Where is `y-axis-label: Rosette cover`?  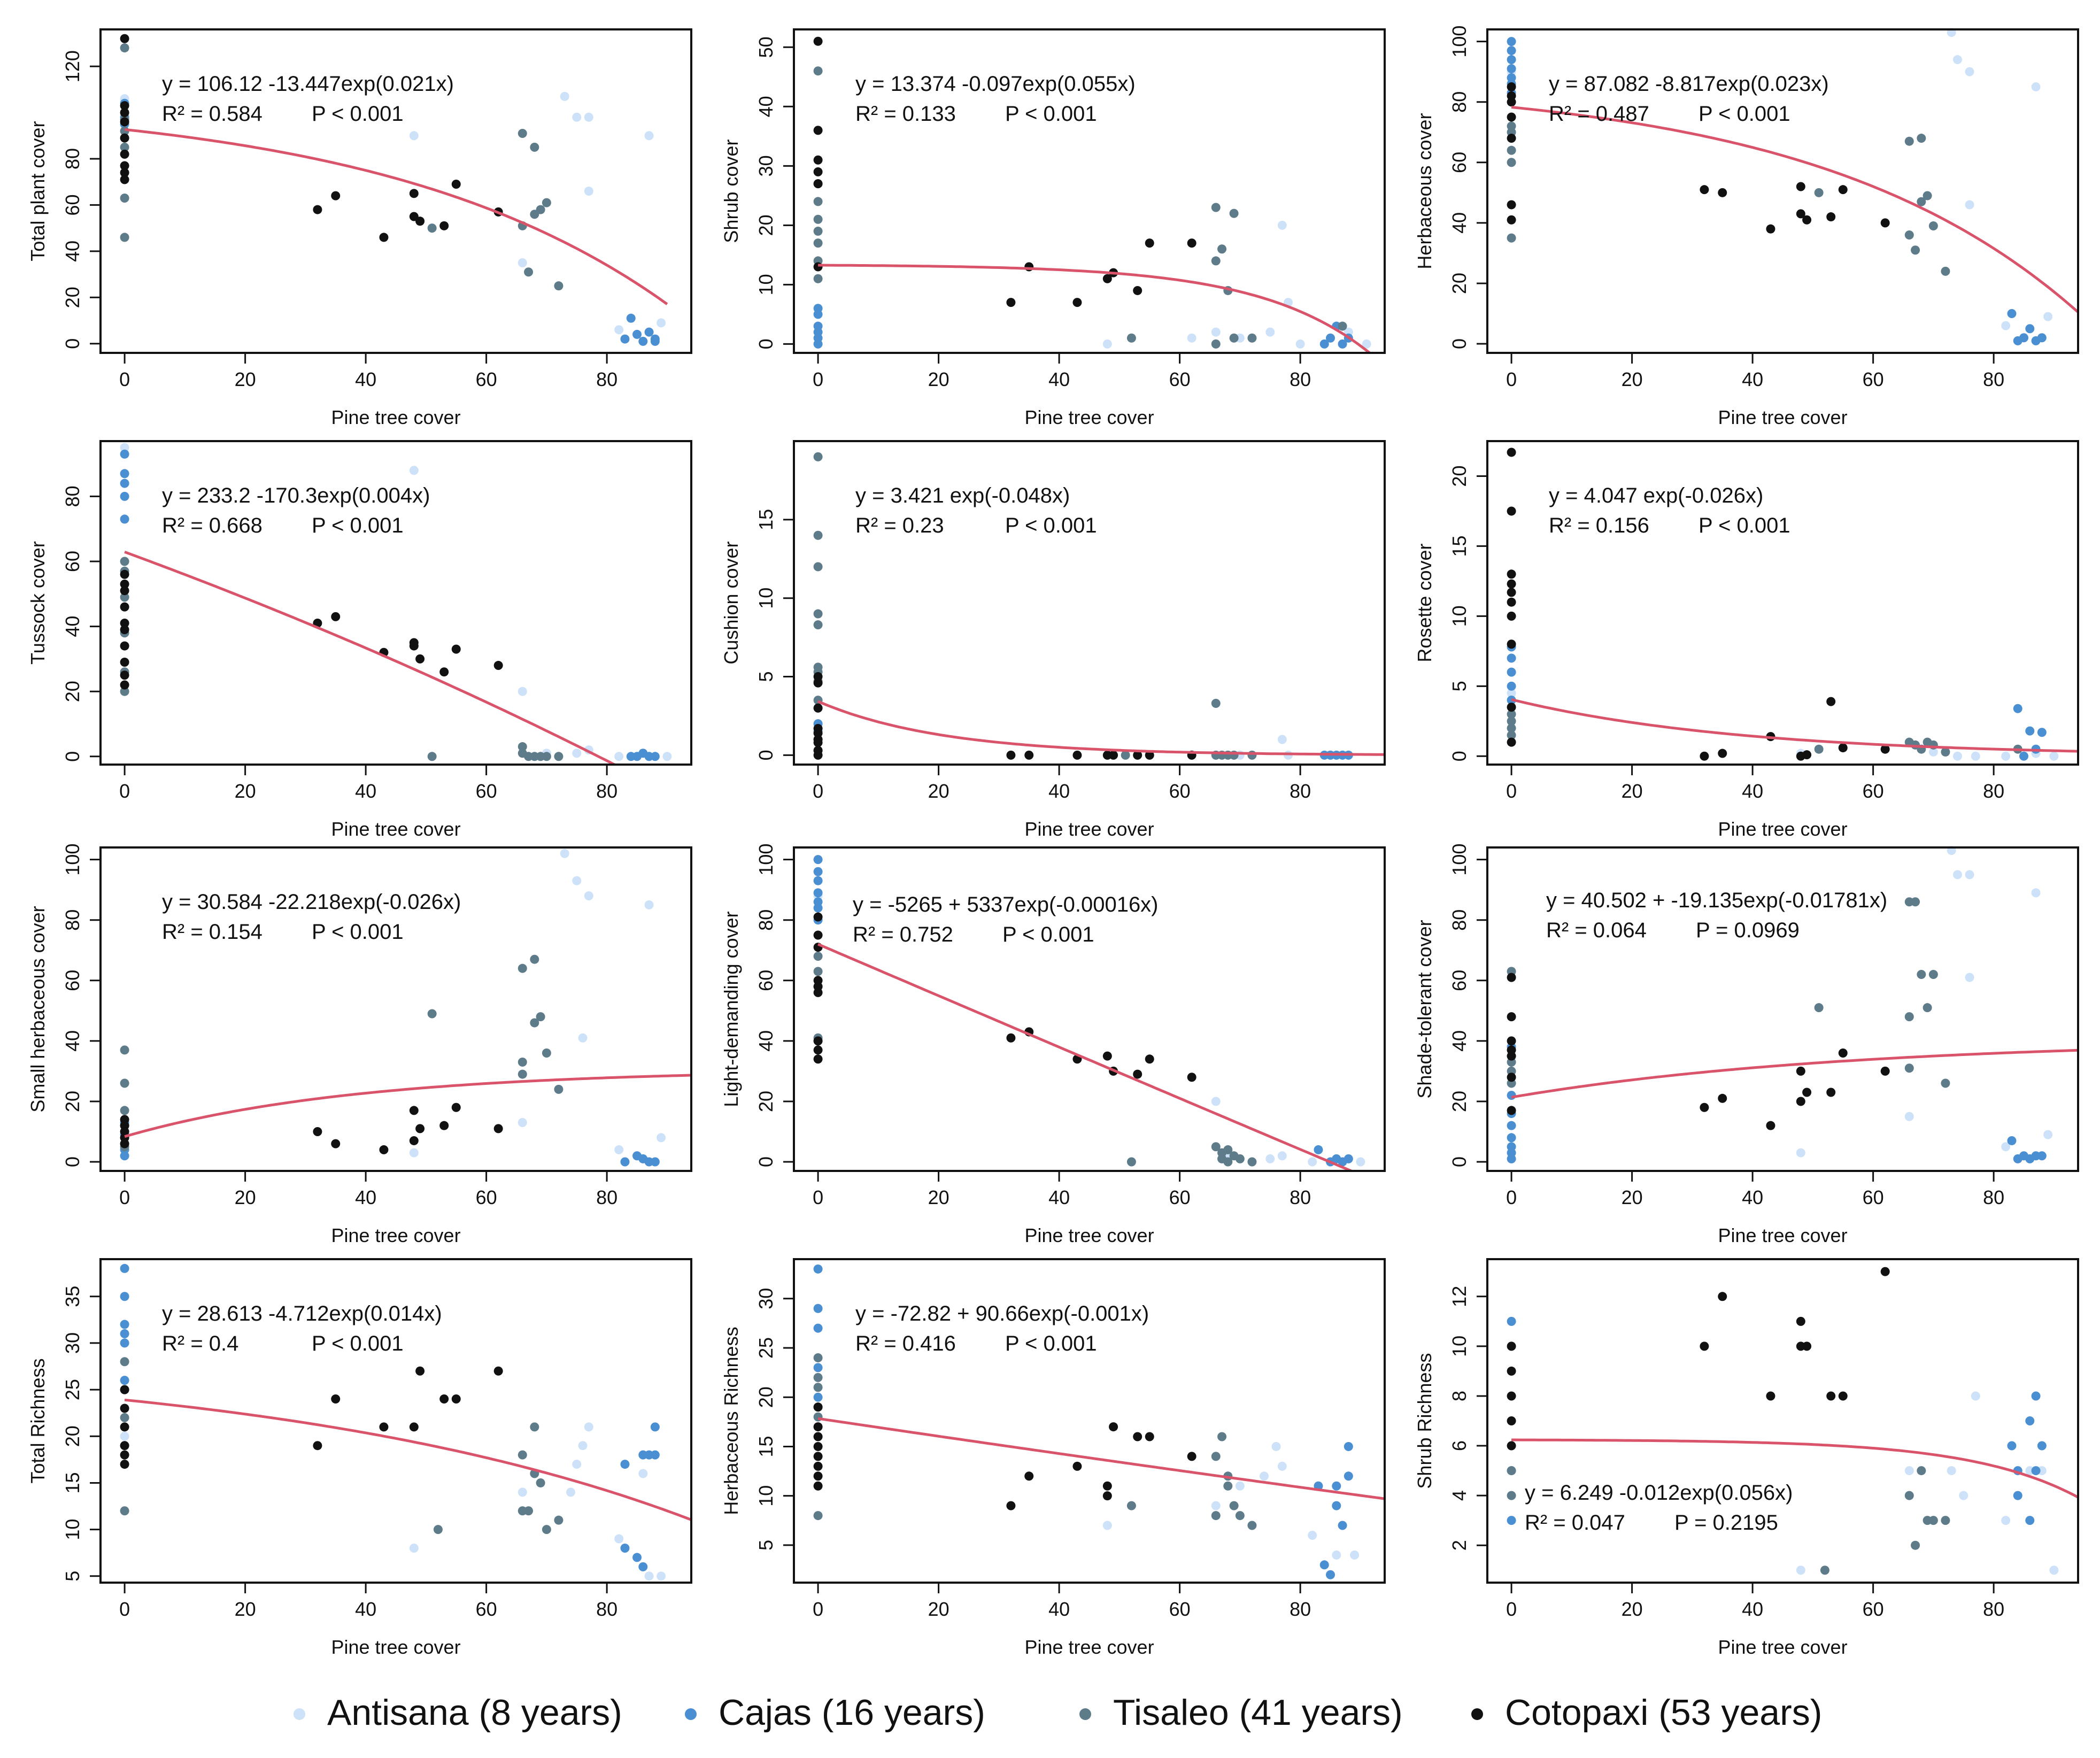 y-axis-label: Rosette cover is located at coordinates (1424, 602).